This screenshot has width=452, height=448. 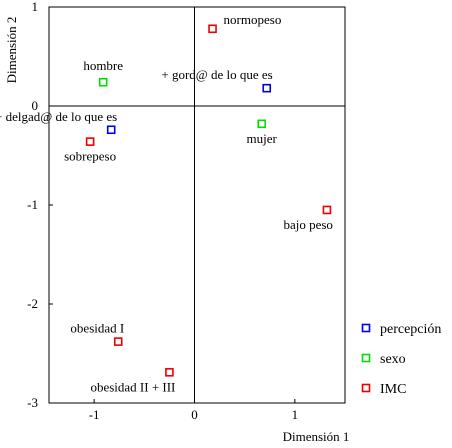 What do you see at coordinates (212, 29) in the screenshot?
I see `point-normopeso` at bounding box center [212, 29].